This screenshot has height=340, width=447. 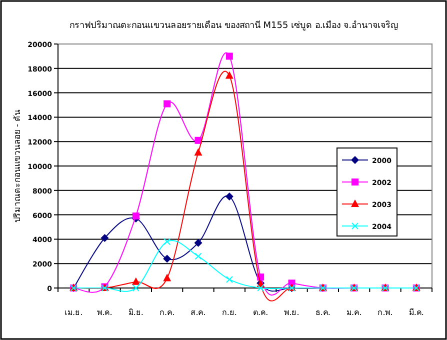 What do you see at coordinates (234, 25) in the screenshot?
I see `chart-title: กราฟปริมาณตะกอนแขวนลอยรายเดือน ของสถานี M155 เซ่บูด อ.เมือง จ.อำนาจเจริญ` at bounding box center [234, 25].